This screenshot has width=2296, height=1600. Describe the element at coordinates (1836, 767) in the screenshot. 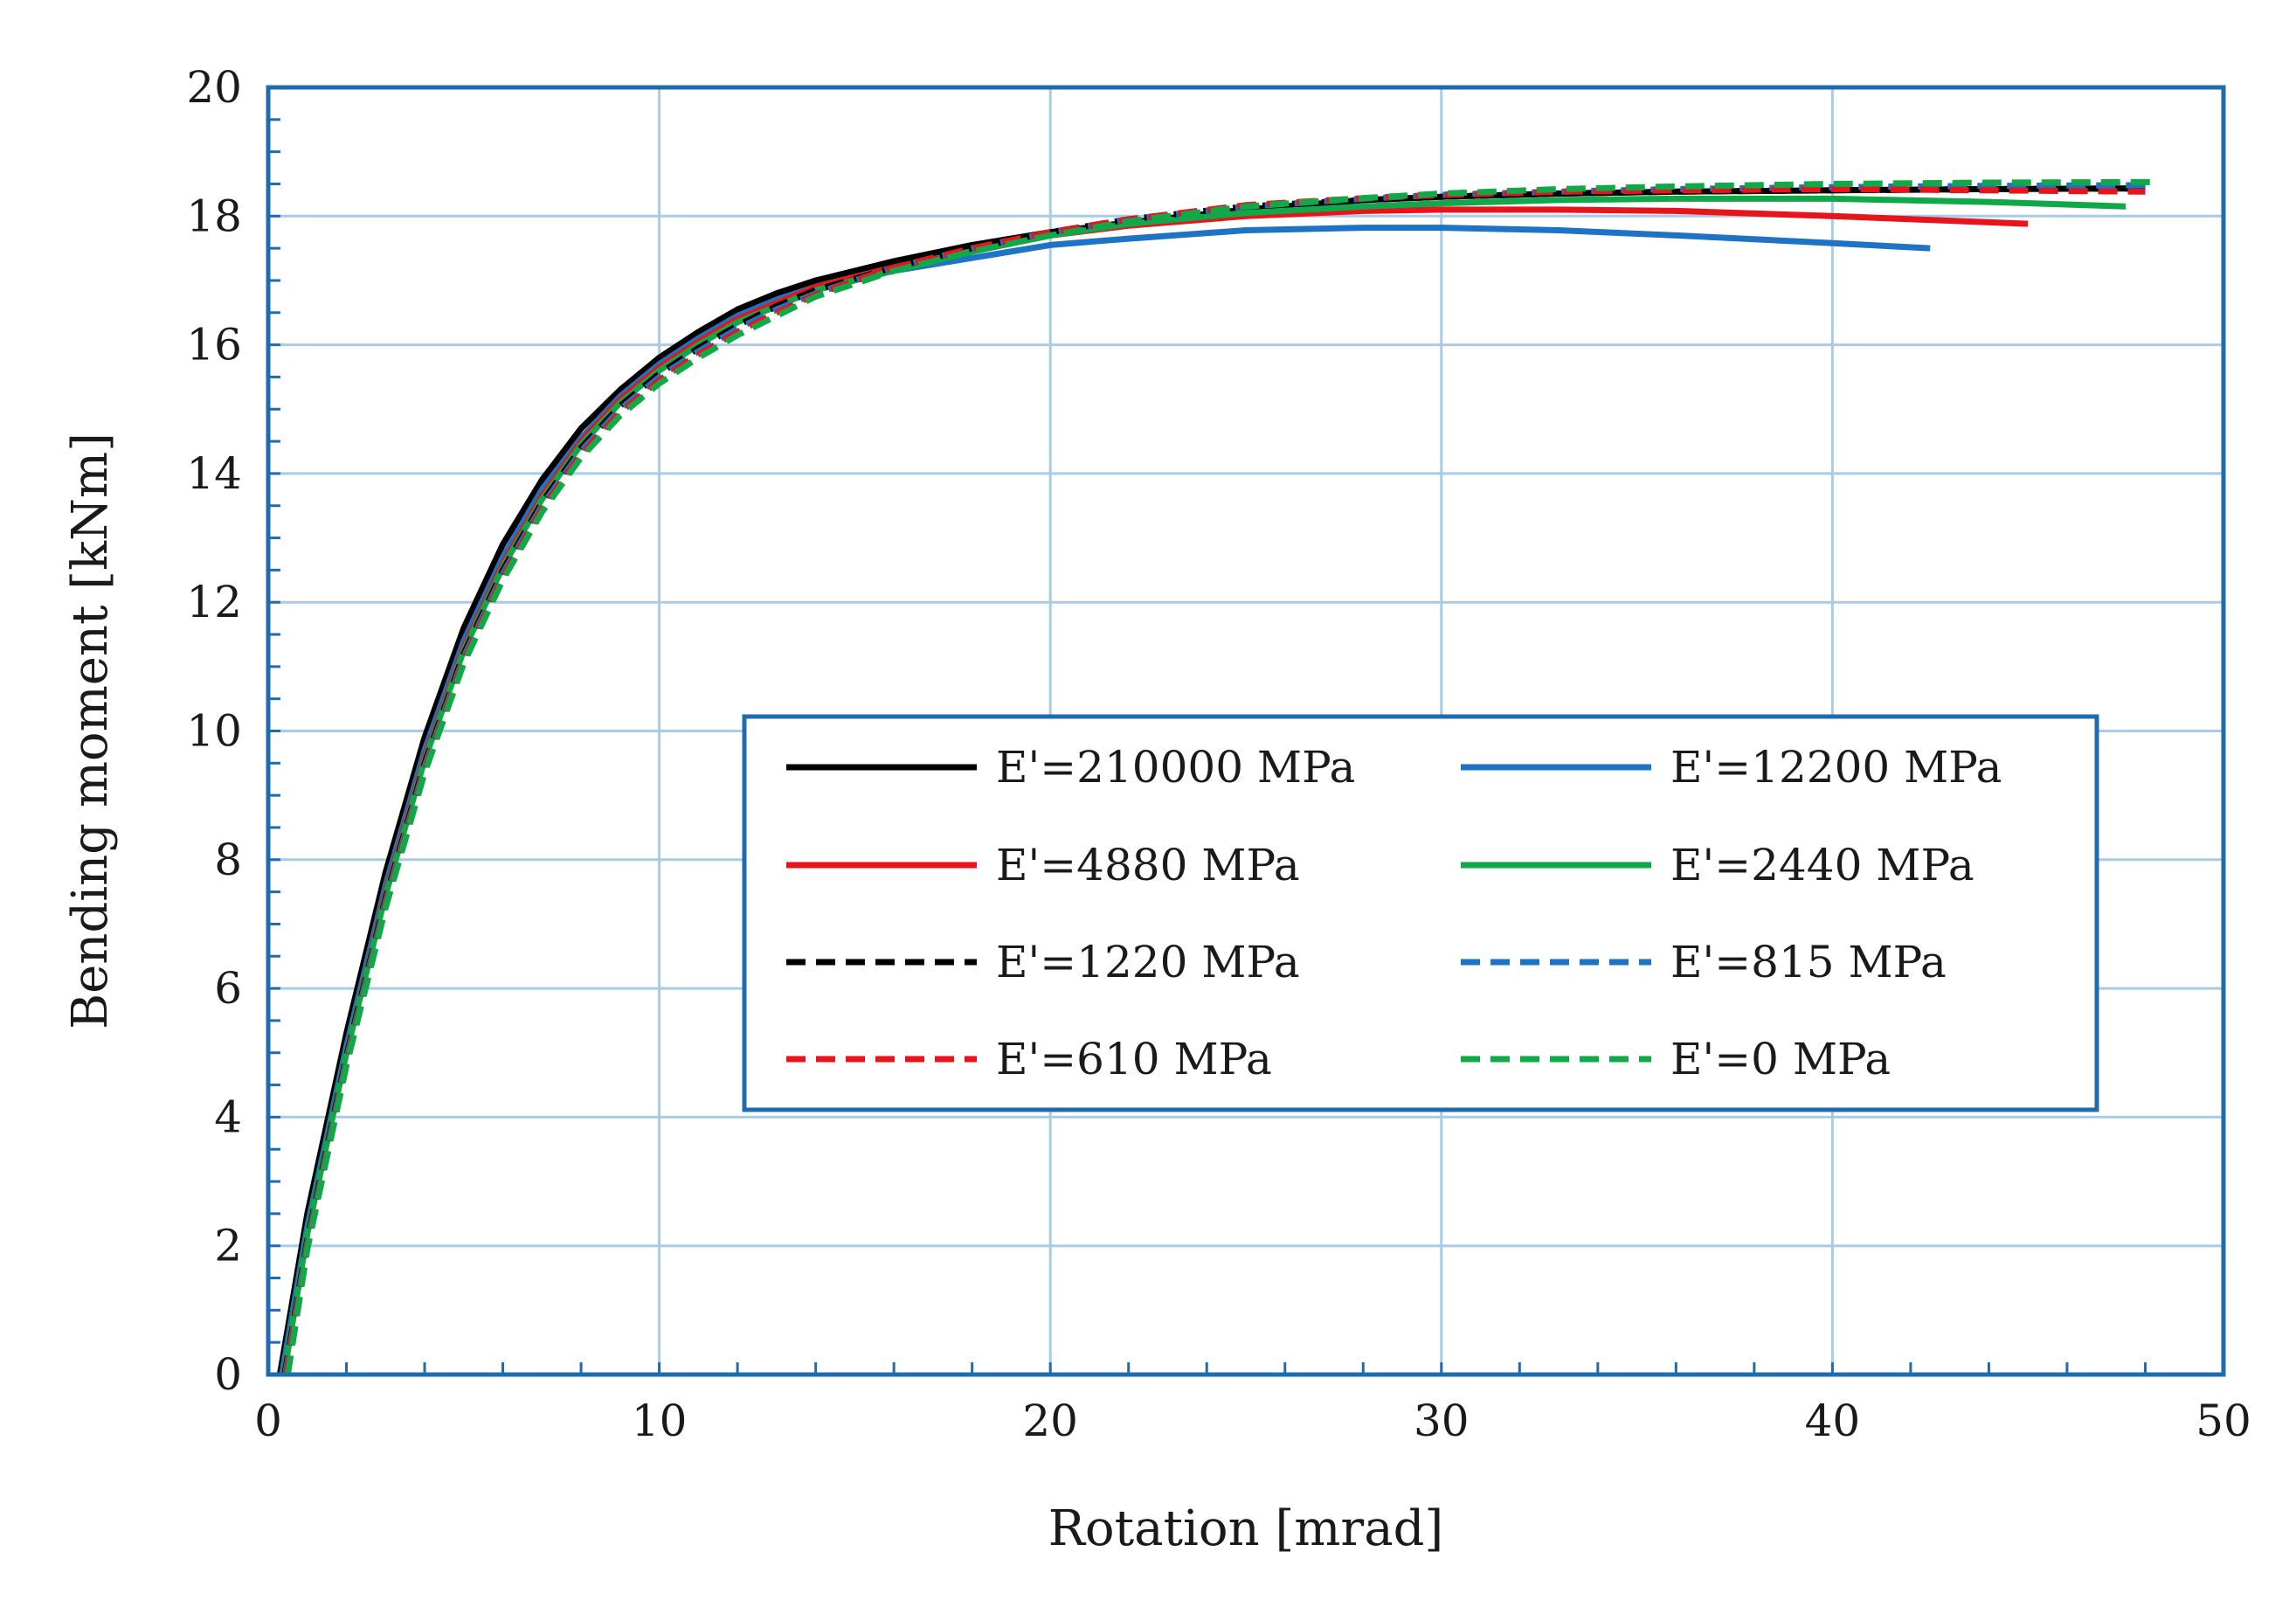

I see `legend-label: E'=12200 MPa` at that location.